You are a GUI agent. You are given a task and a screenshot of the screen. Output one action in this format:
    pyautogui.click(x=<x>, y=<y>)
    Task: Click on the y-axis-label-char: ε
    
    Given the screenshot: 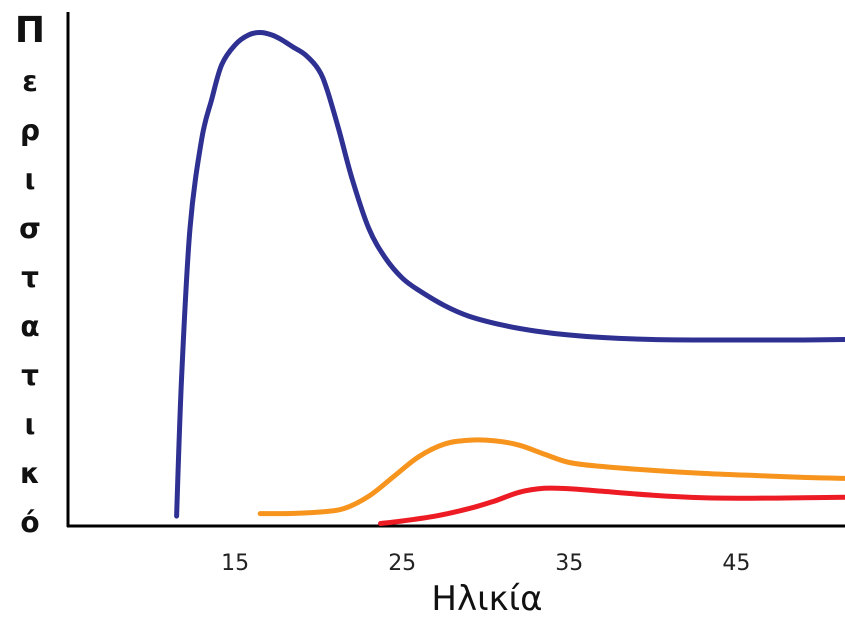 What is the action you would take?
    pyautogui.click(x=30, y=81)
    